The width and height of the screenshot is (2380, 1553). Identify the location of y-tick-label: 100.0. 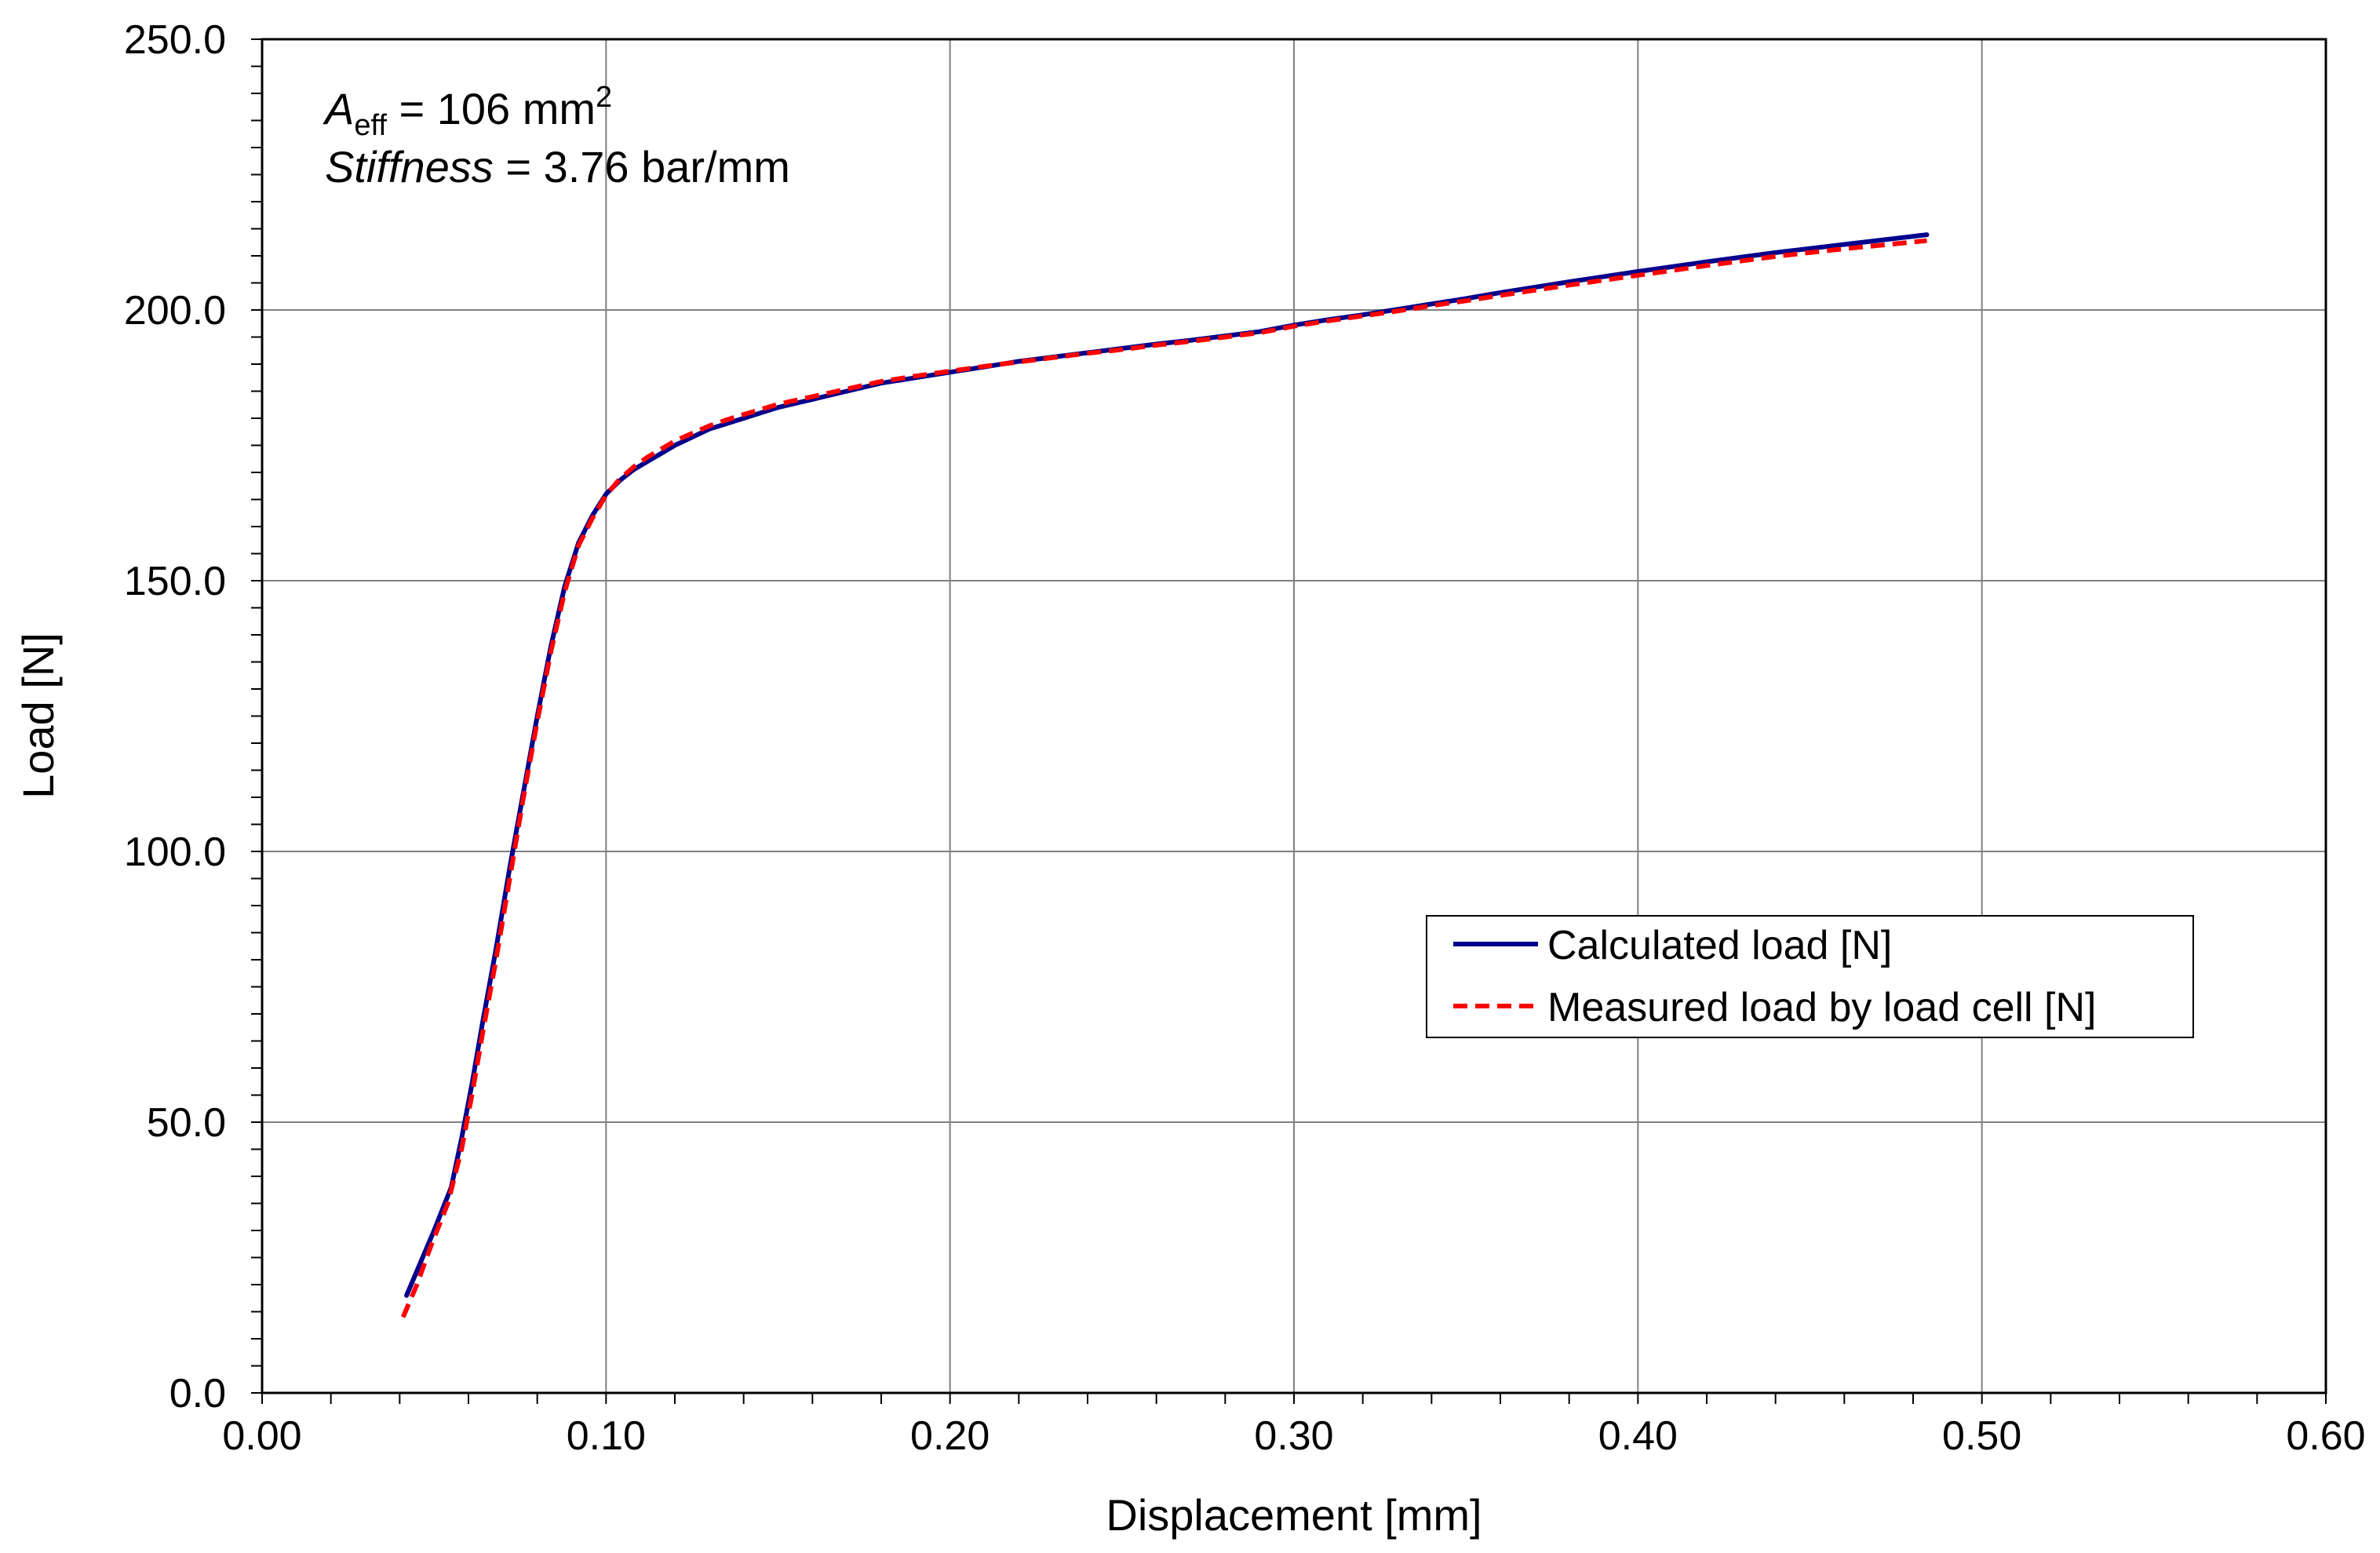
(175, 852).